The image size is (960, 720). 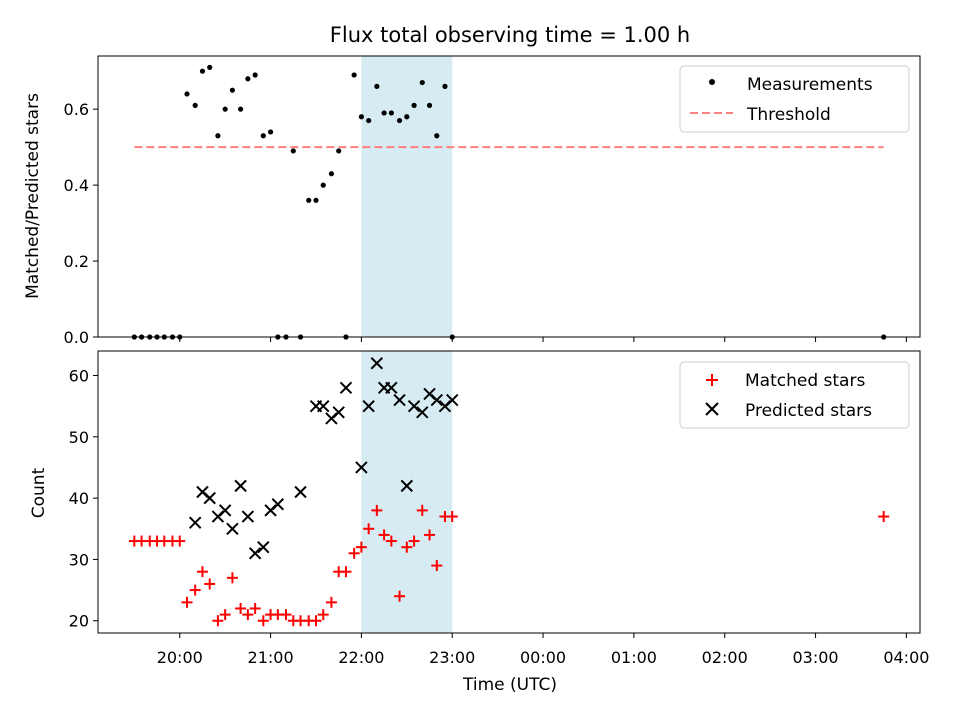 I want to click on count-y-axis: 20 30 40 50 60, so click(x=83, y=499).